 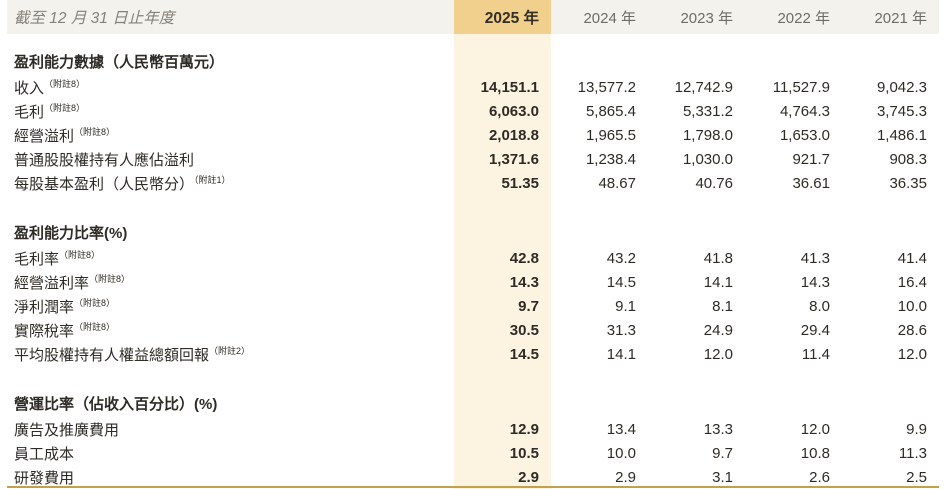 I want to click on value-cell: 13.4, so click(x=621, y=429).